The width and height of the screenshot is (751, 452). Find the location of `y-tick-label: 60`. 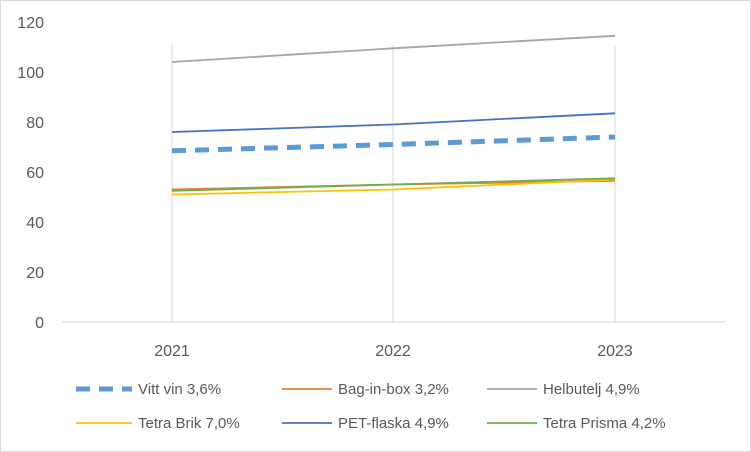

y-tick-label: 60 is located at coordinates (35, 173).